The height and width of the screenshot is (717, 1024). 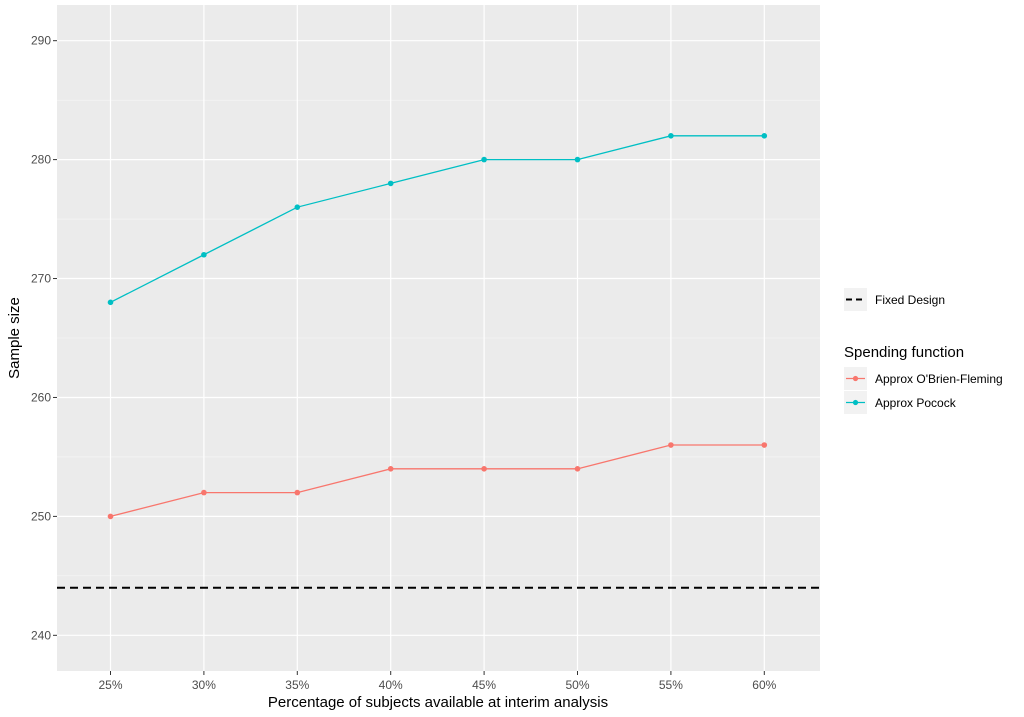 I want to click on legend-fixed-design: Fixed Design, so click(x=894, y=299).